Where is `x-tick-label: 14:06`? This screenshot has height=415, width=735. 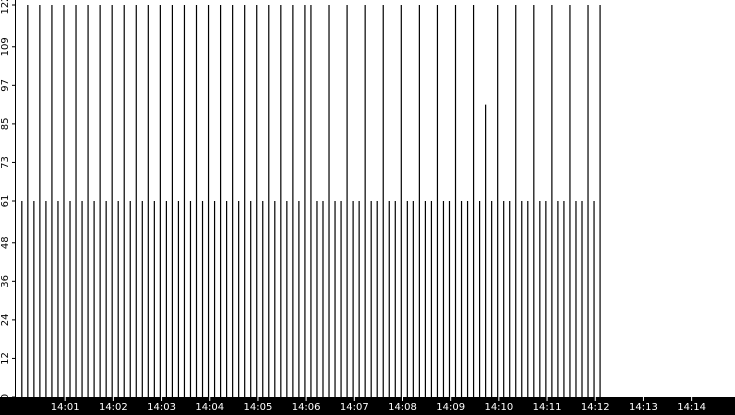
x-tick-label: 14:06 is located at coordinates (306, 407).